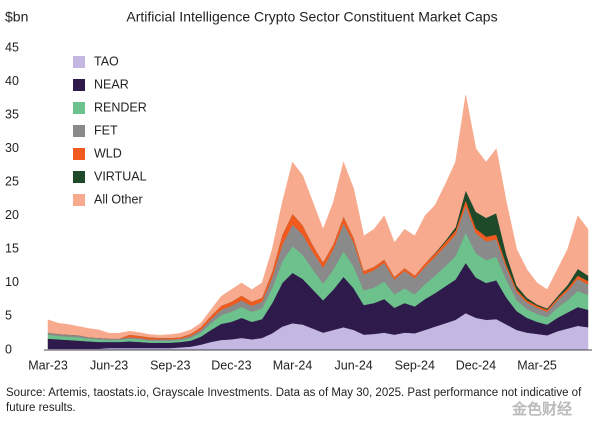 Image resolution: width=600 pixels, height=426 pixels. What do you see at coordinates (8, 316) in the screenshot?
I see `y-tick-label: 5` at bounding box center [8, 316].